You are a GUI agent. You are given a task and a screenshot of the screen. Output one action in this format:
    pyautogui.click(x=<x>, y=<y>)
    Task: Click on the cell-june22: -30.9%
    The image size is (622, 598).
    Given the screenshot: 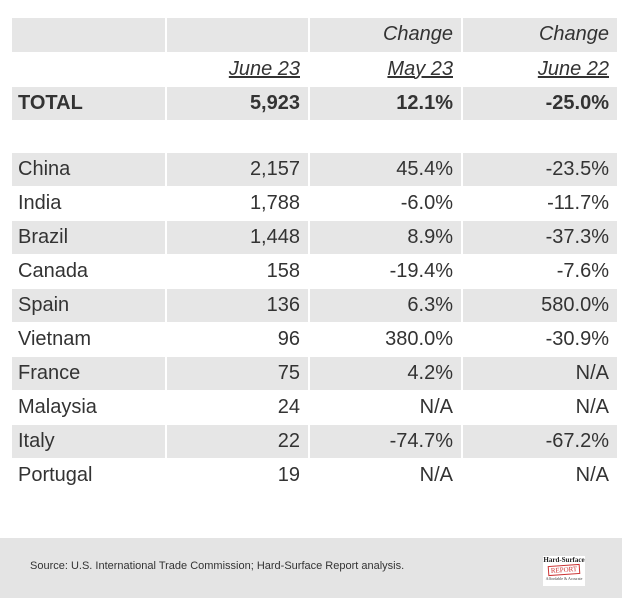 What is the action you would take?
    pyautogui.click(x=539, y=339)
    